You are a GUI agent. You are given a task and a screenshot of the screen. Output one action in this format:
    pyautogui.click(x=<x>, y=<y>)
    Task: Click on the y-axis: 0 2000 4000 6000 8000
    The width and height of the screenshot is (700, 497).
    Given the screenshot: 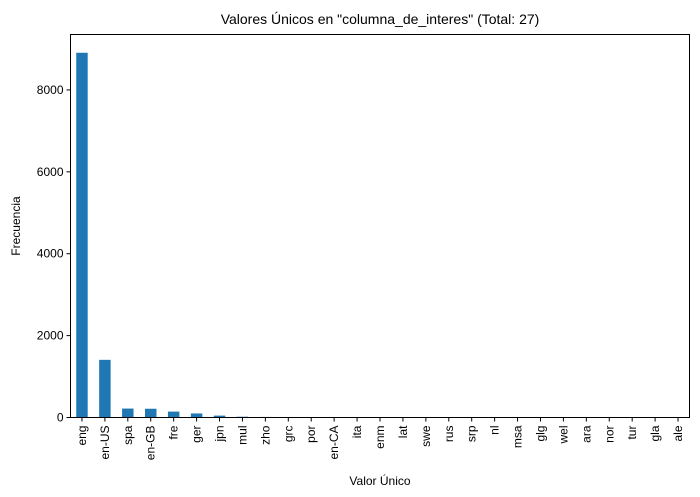 What is the action you would take?
    pyautogui.click(x=54, y=254)
    